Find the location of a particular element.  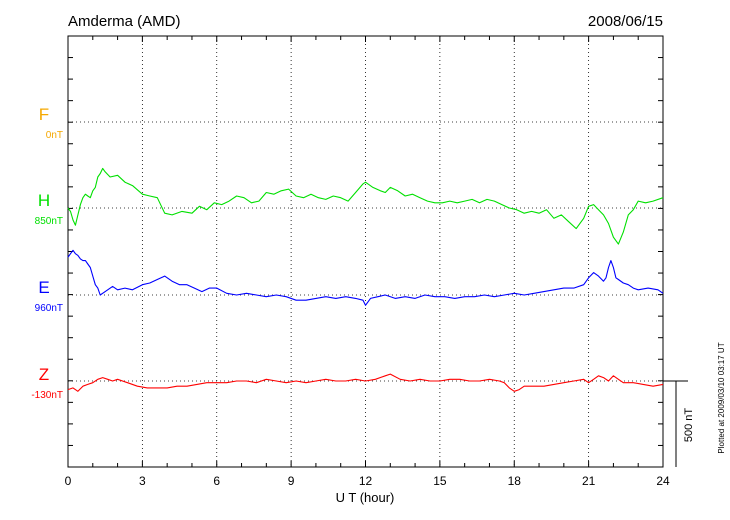

x-tick-label: 21 is located at coordinates (589, 481).